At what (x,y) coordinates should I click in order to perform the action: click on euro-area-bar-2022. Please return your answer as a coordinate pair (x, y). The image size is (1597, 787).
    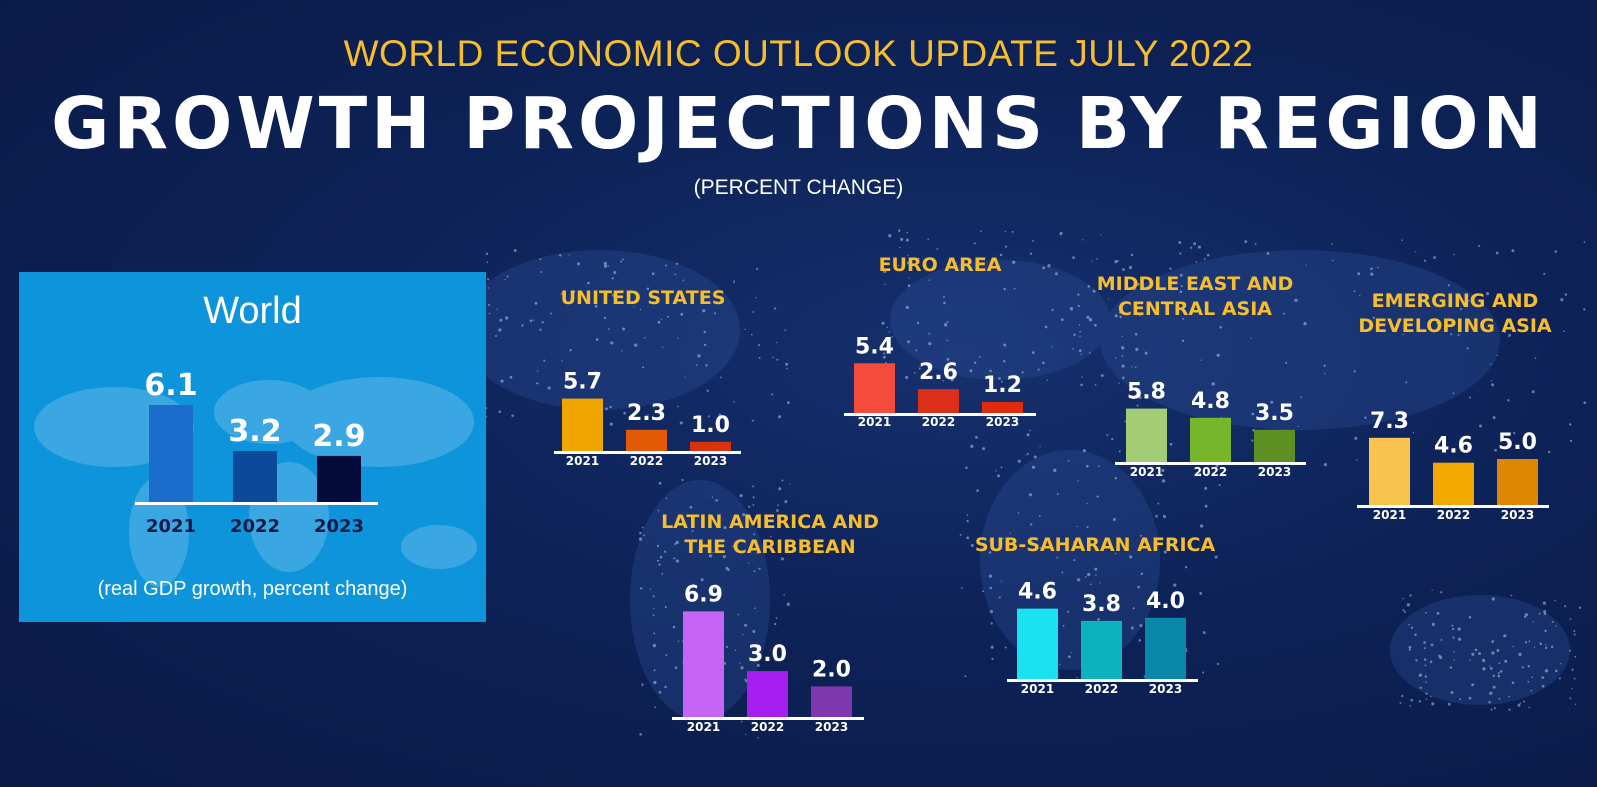
    Looking at the image, I should click on (938, 401).